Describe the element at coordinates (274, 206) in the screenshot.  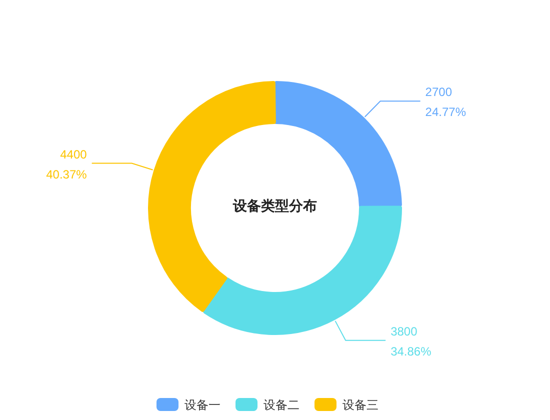
I see `text: 设备类型分布` at that location.